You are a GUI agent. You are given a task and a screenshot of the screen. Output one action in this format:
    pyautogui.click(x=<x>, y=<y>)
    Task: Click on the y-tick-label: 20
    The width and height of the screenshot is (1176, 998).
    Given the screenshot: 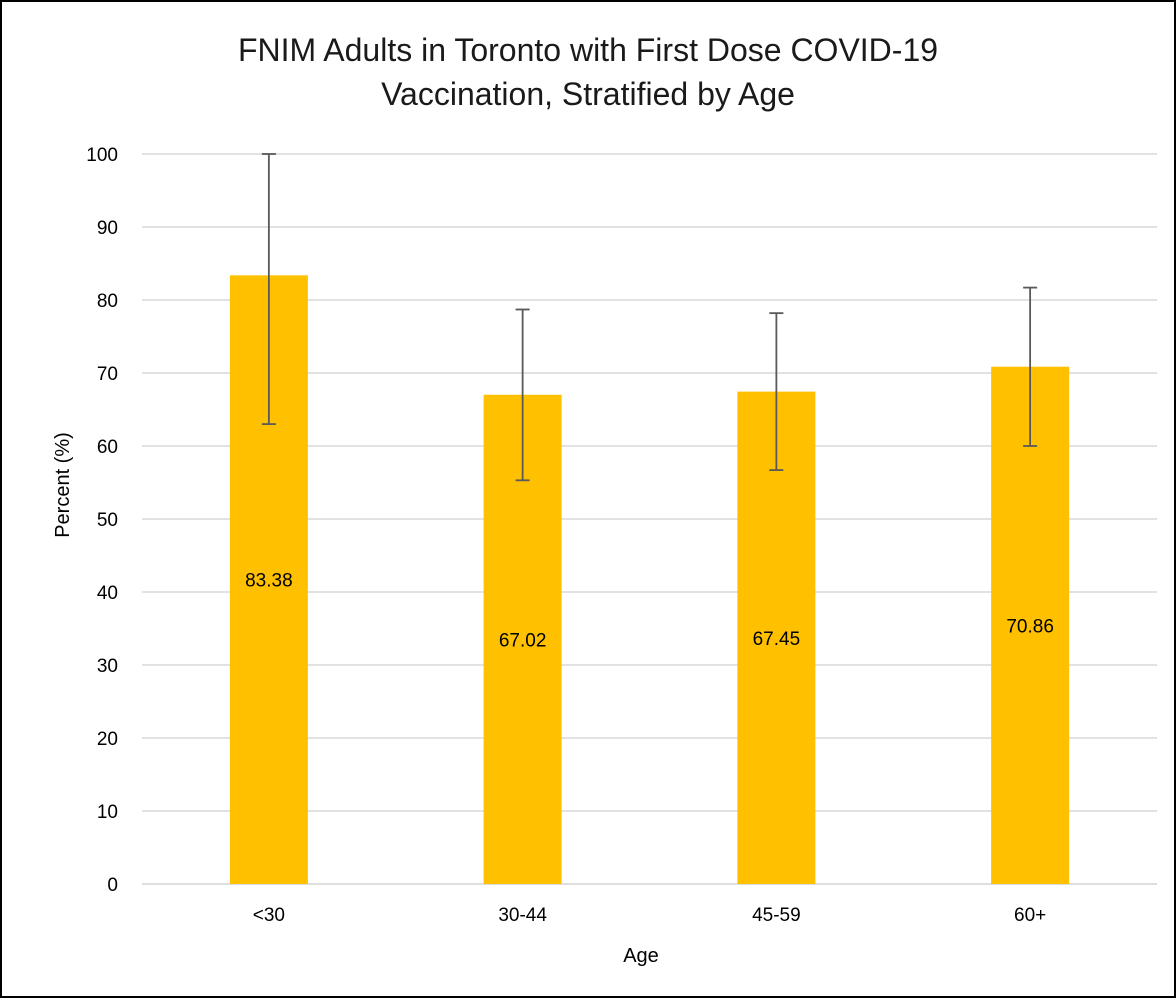 What is the action you would take?
    pyautogui.click(x=107, y=739)
    